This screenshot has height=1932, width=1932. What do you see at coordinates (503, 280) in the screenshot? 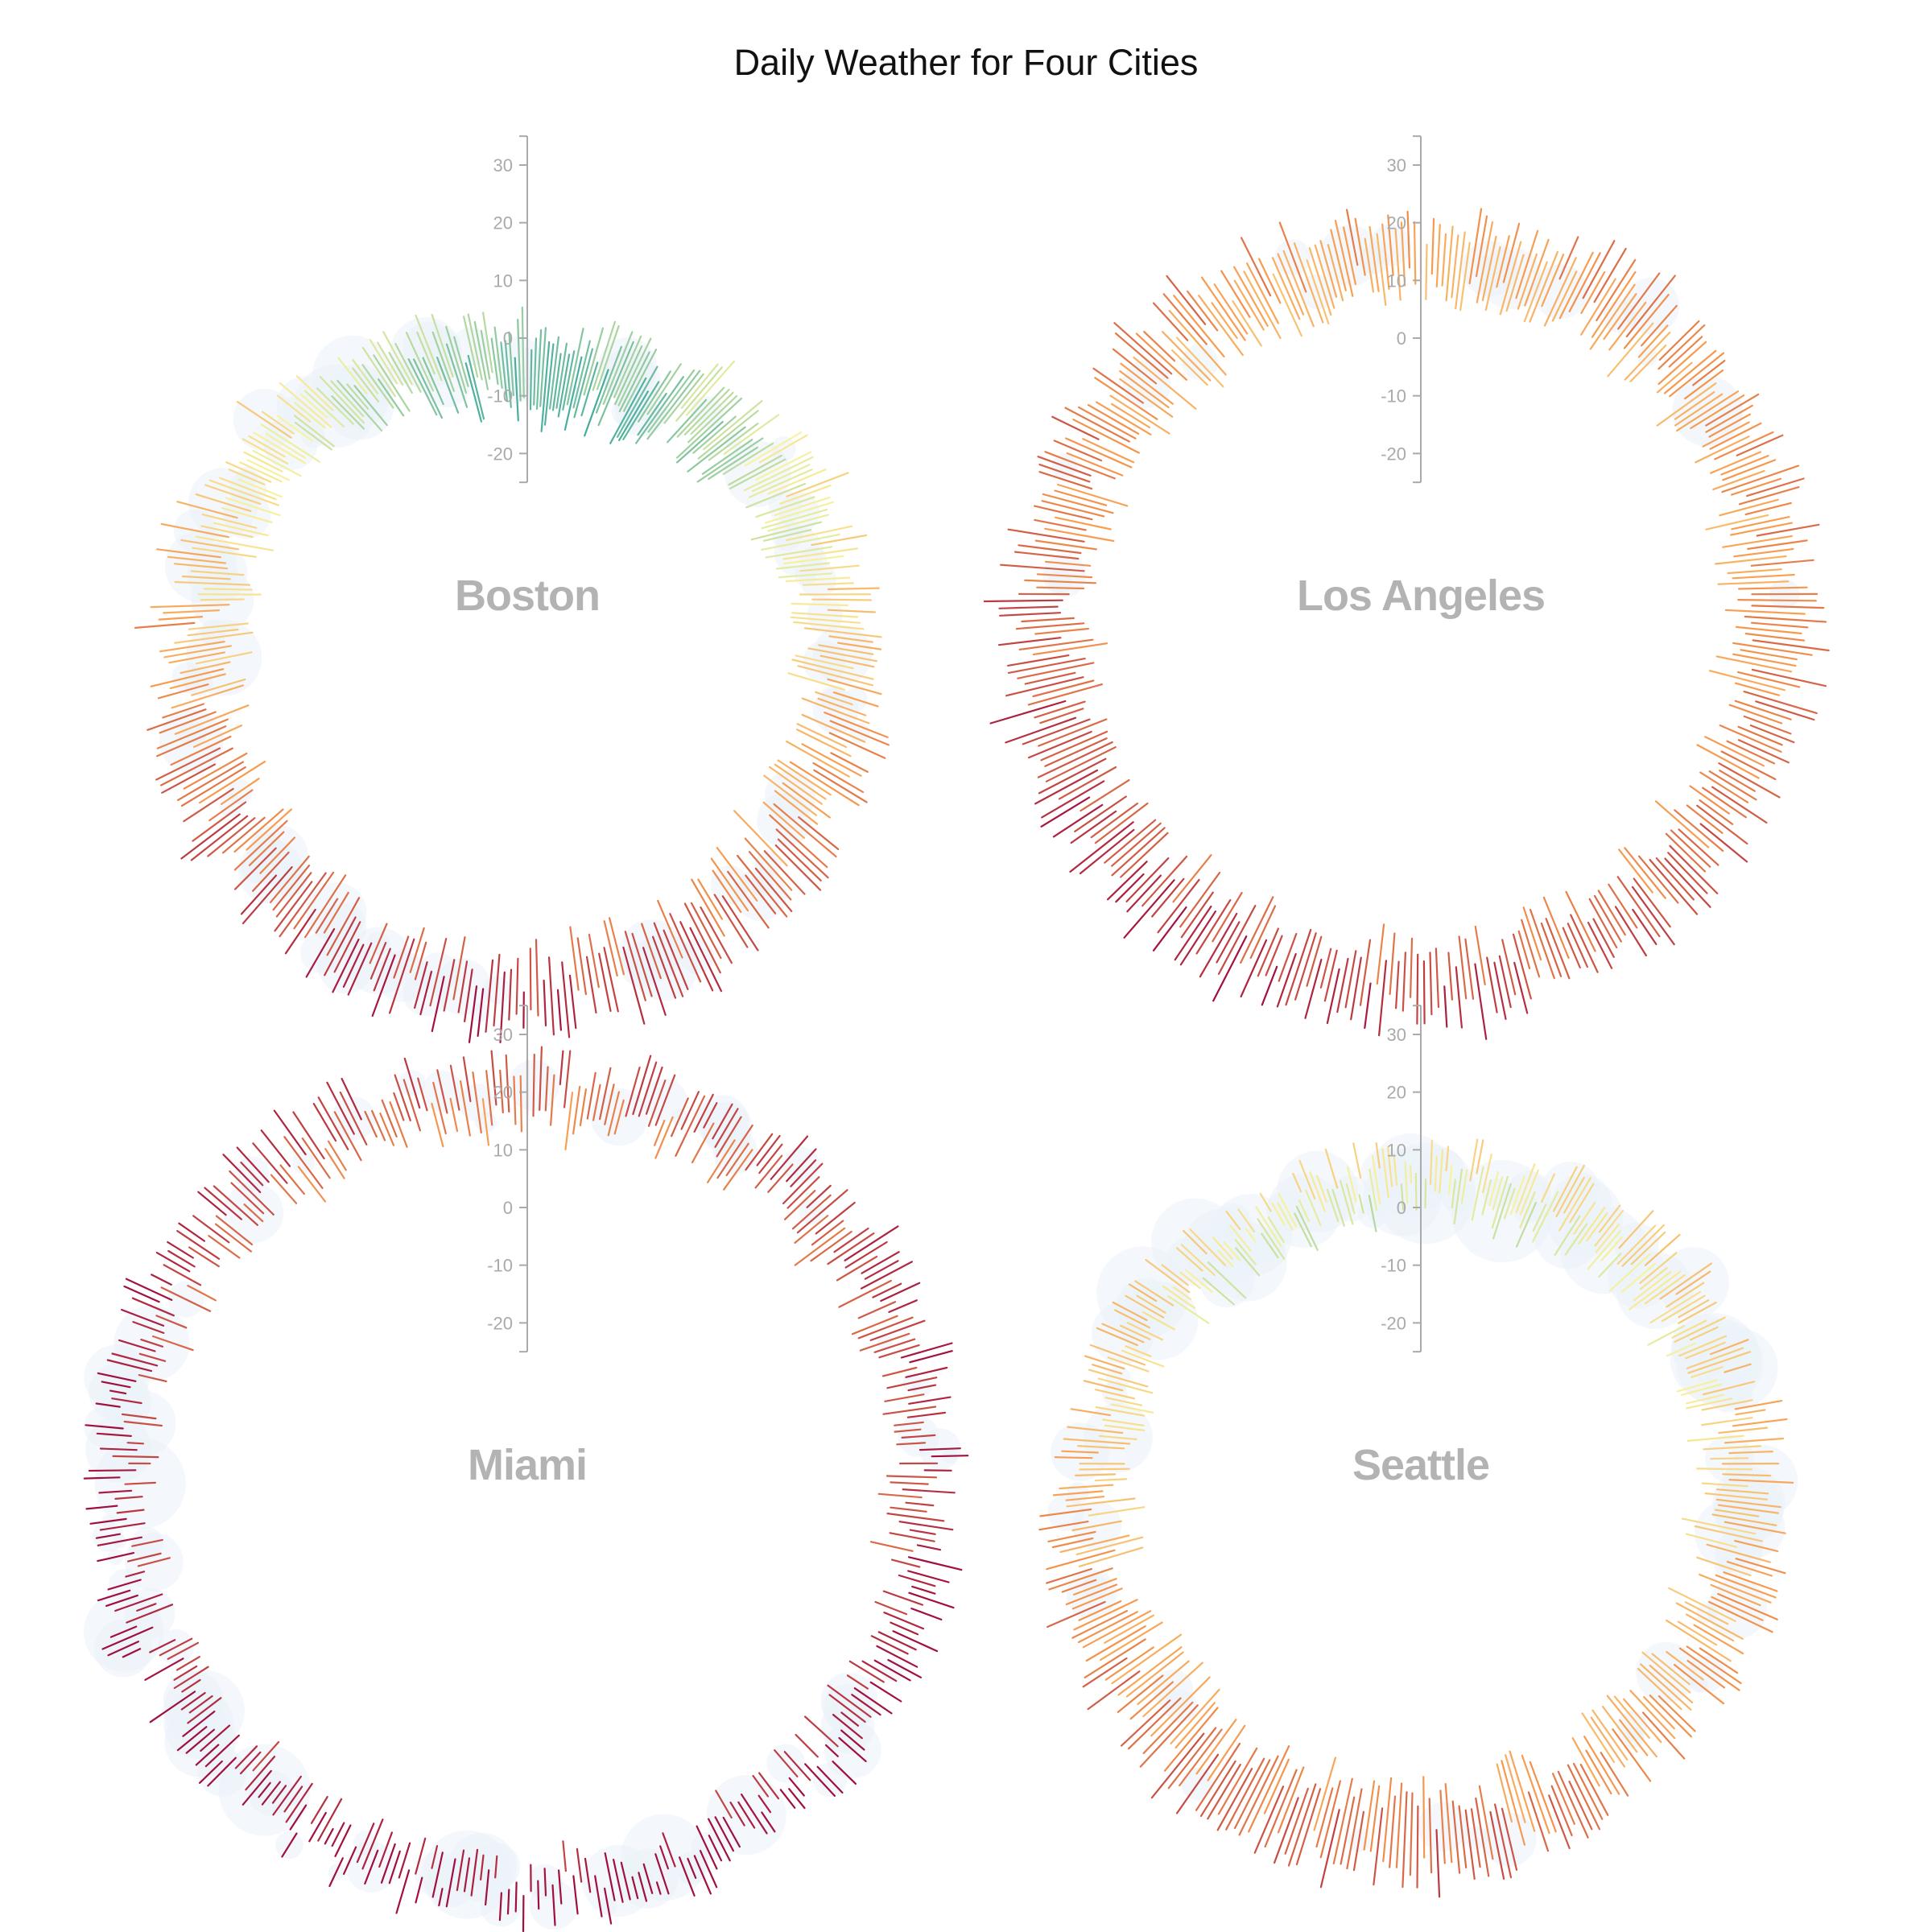
I see `y-tick-label: 10` at bounding box center [503, 280].